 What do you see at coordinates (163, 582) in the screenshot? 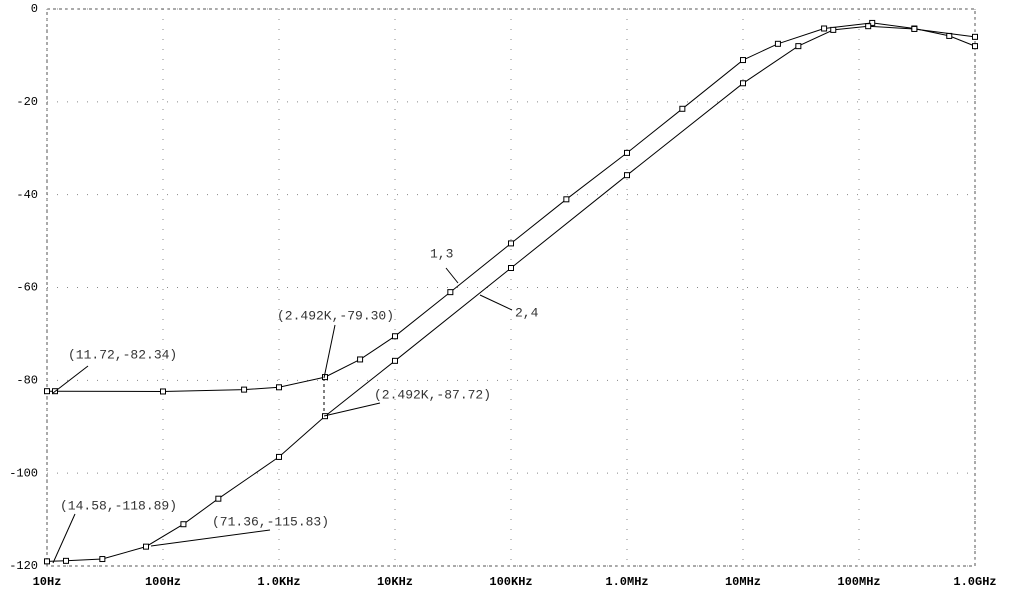
I see `x-tick-label: 100Hz` at bounding box center [163, 582].